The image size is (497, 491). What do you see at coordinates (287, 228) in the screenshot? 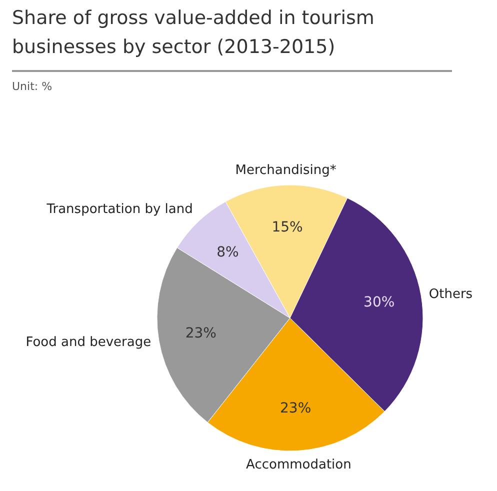
I see `data-label: 15%` at bounding box center [287, 228].